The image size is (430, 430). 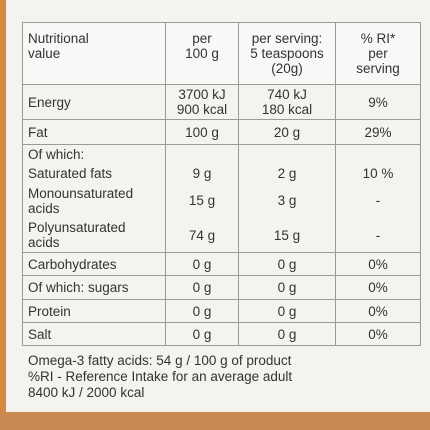 I want to click on cell: 740 kJ 180 kcal, so click(x=287, y=102).